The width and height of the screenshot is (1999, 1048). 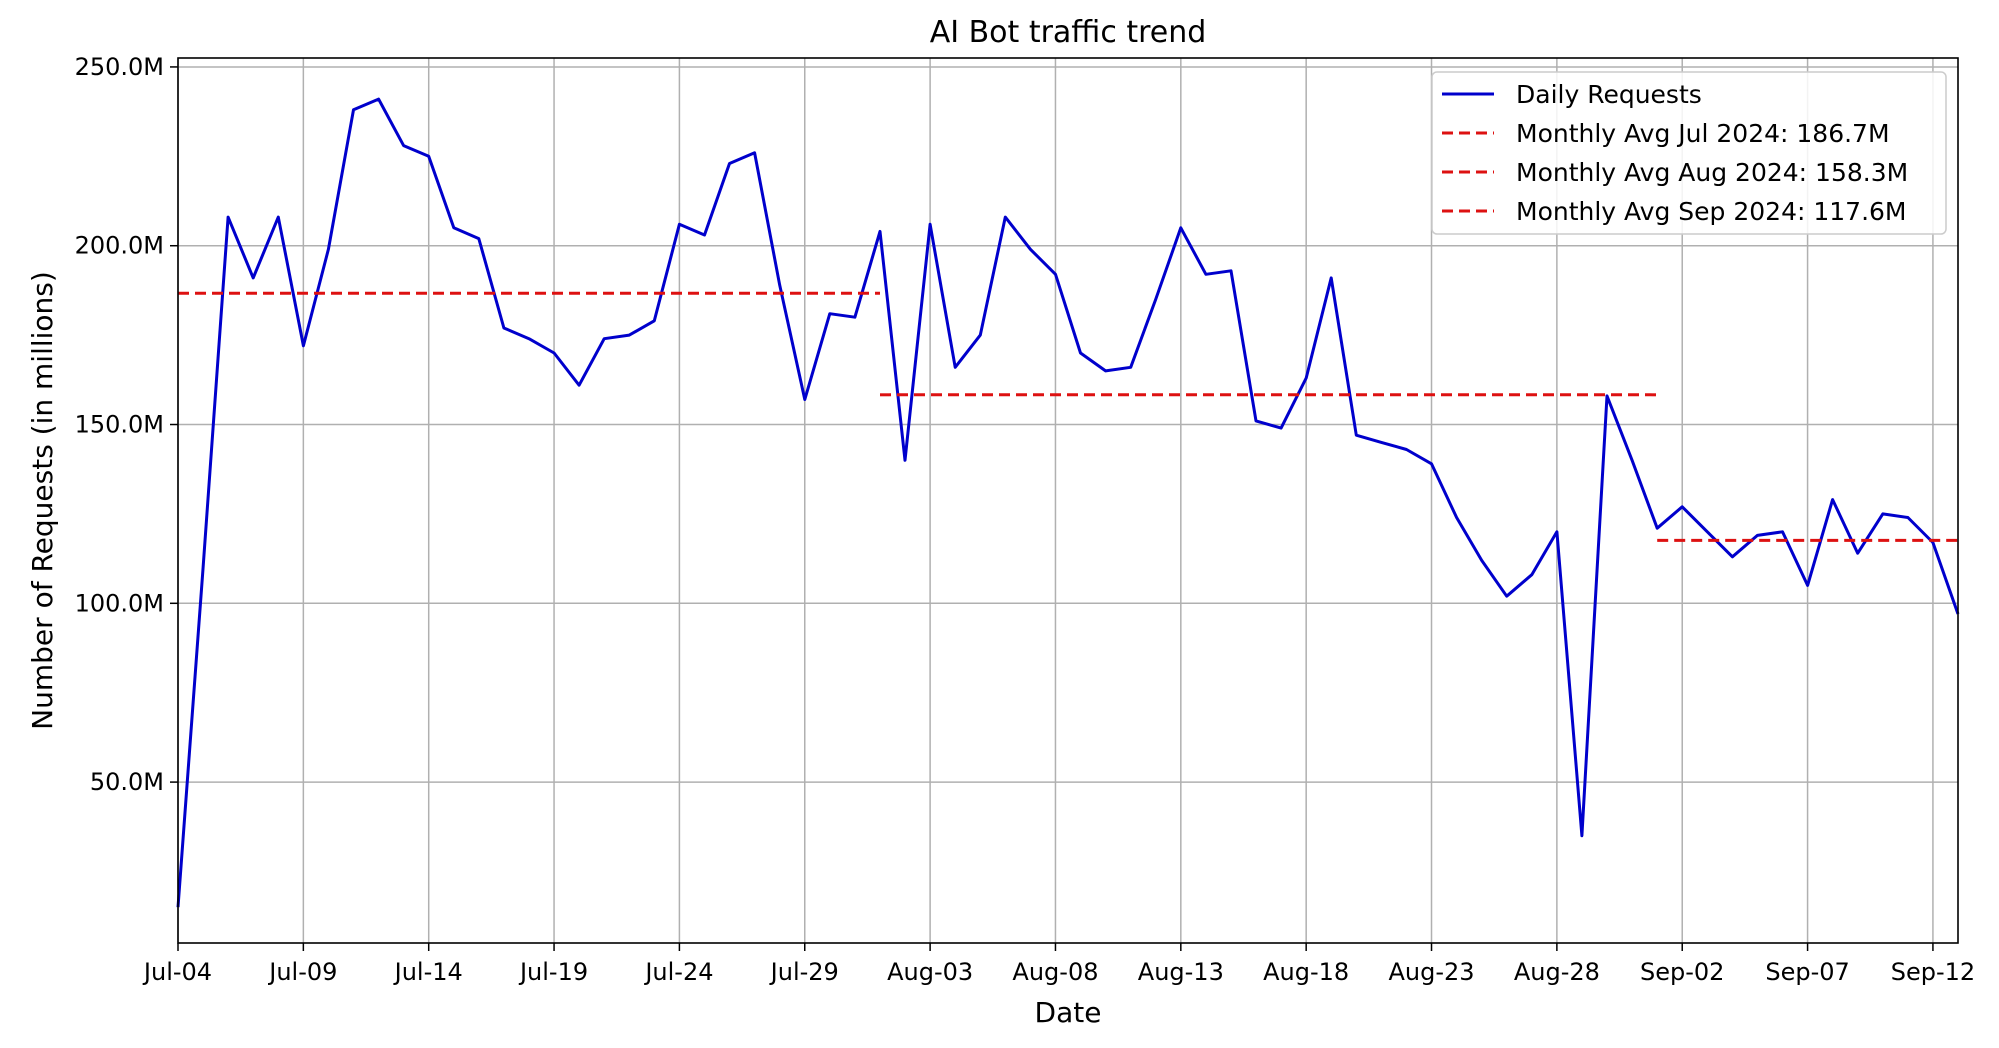 What do you see at coordinates (177, 972) in the screenshot?
I see `x-tick-label: Jul-04` at bounding box center [177, 972].